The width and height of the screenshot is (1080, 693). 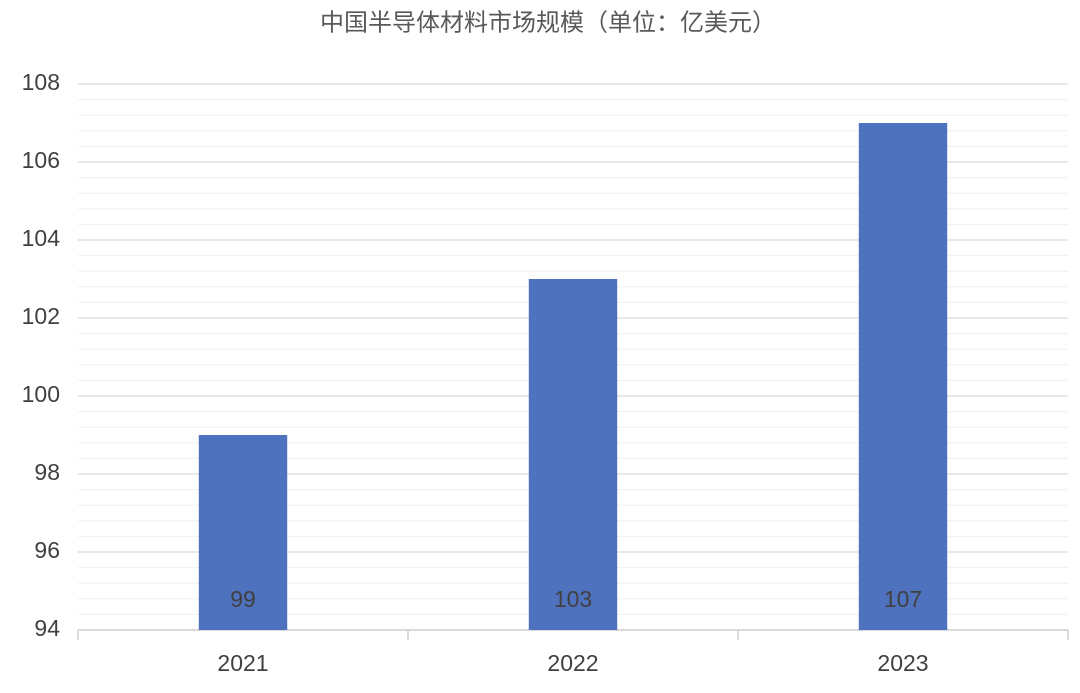 What do you see at coordinates (47, 550) in the screenshot?
I see `y-tick-label: 96` at bounding box center [47, 550].